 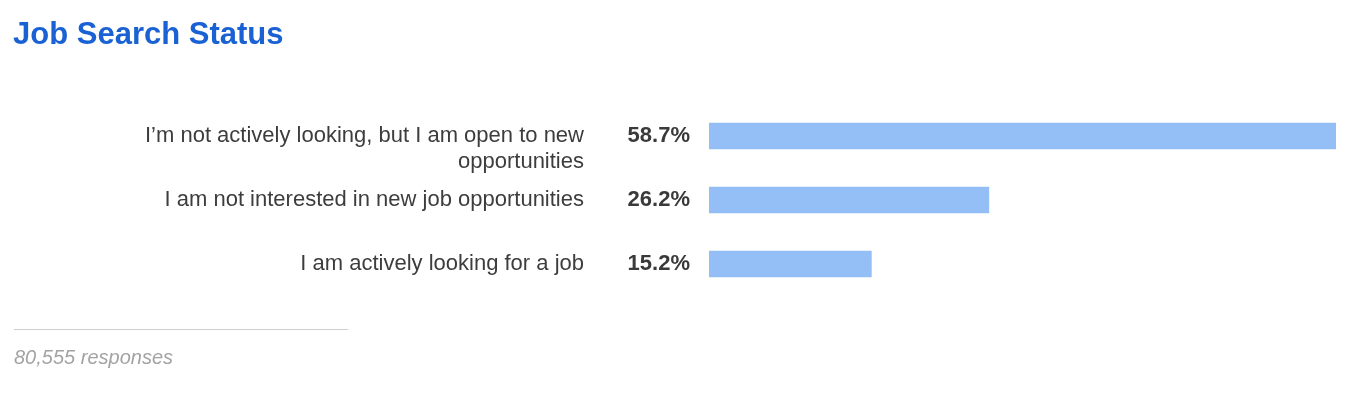 What do you see at coordinates (148, 34) in the screenshot?
I see `text: Job Search Status` at bounding box center [148, 34].